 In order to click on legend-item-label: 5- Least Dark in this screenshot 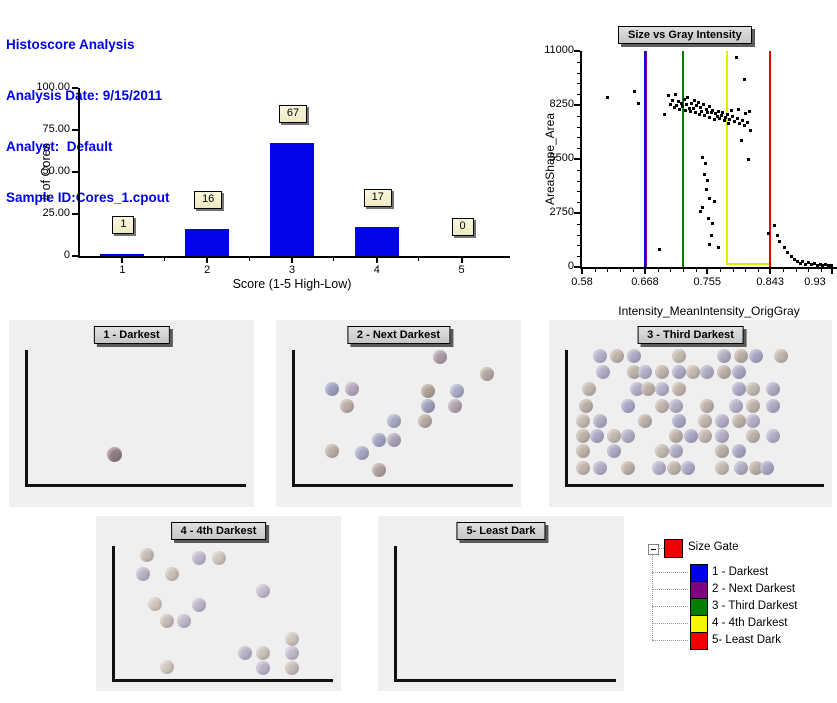, I will do `click(747, 640)`.